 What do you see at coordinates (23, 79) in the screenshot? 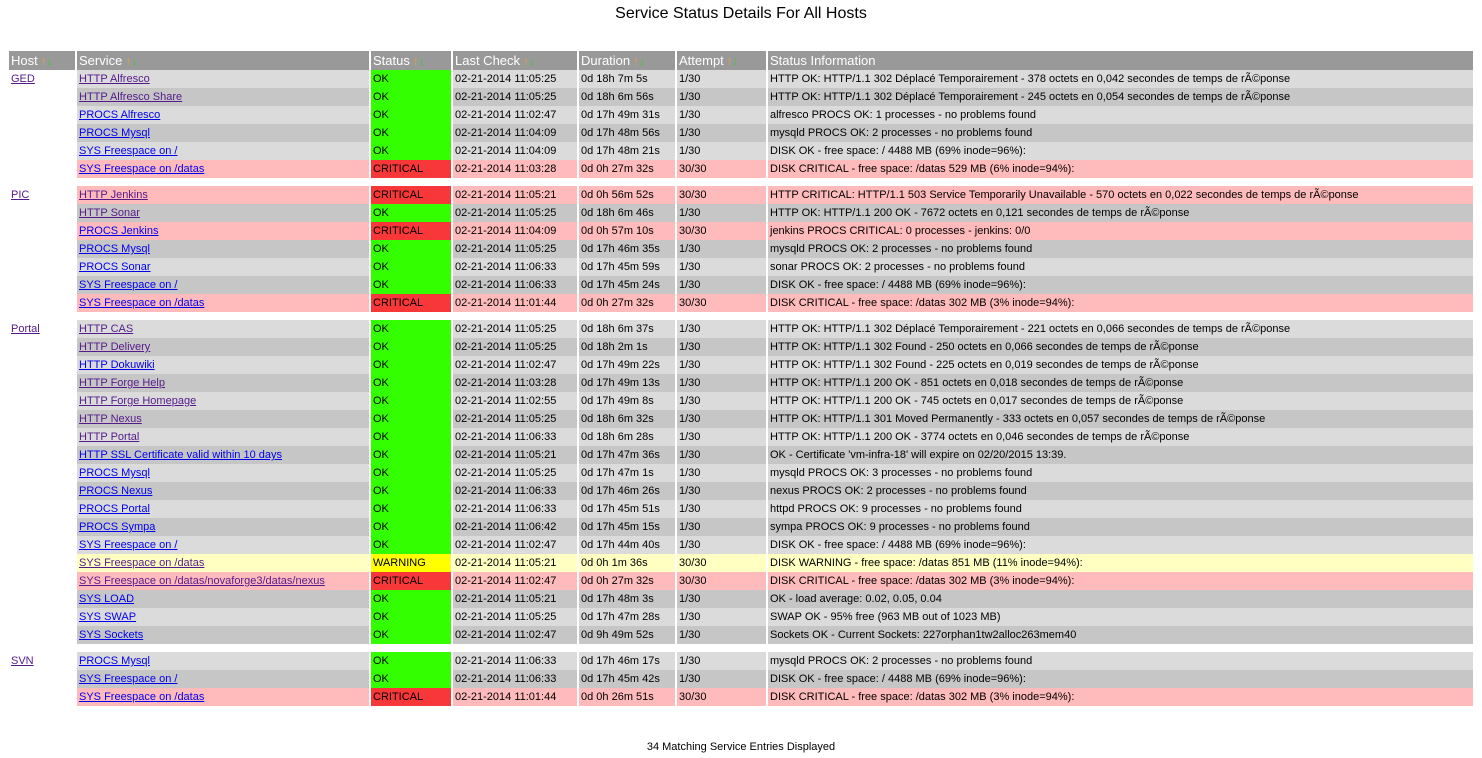
I see `host-link-ged: GED` at bounding box center [23, 79].